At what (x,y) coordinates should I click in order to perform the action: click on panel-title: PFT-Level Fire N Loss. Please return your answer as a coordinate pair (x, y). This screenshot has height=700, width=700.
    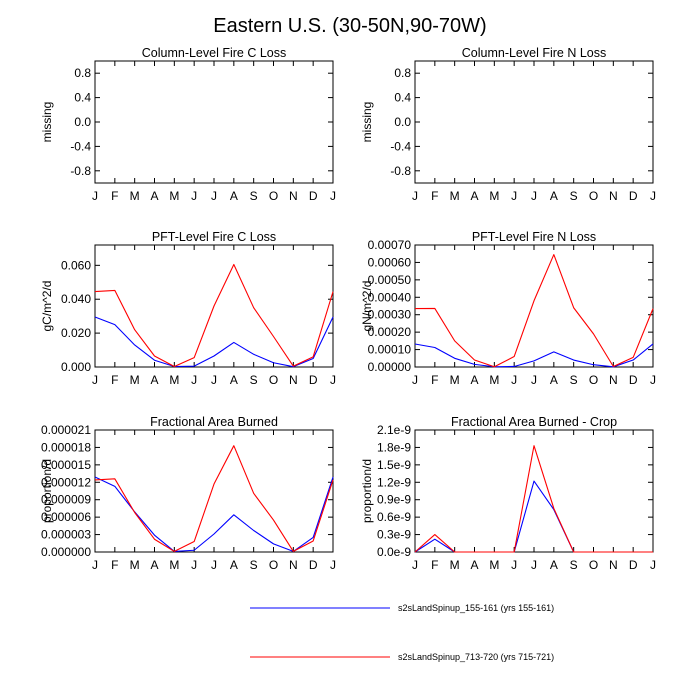
    Looking at the image, I should click on (534, 237).